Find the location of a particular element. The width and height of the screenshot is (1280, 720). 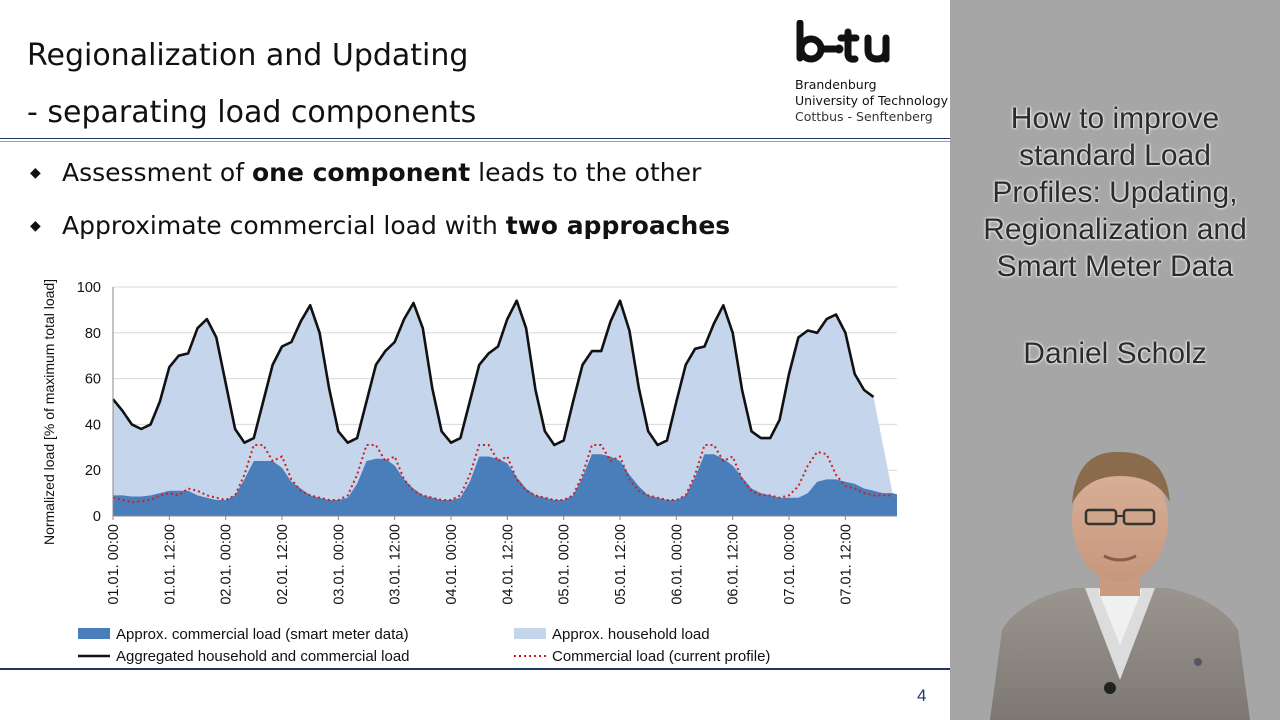

y-tick-label: 40 is located at coordinates (93, 425).